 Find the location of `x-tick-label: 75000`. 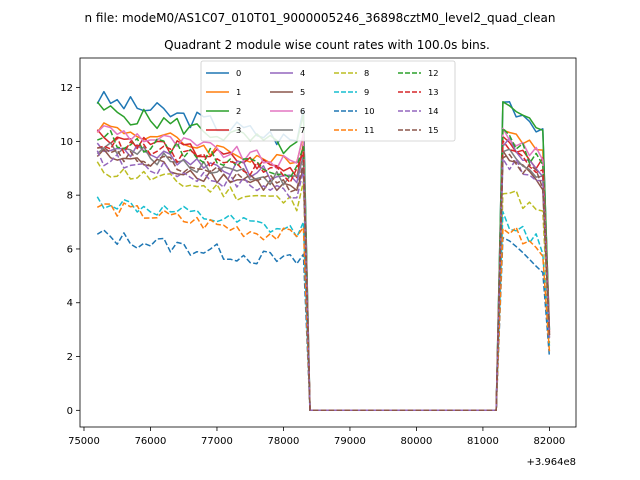

x-tick-label: 75000 is located at coordinates (84, 441).